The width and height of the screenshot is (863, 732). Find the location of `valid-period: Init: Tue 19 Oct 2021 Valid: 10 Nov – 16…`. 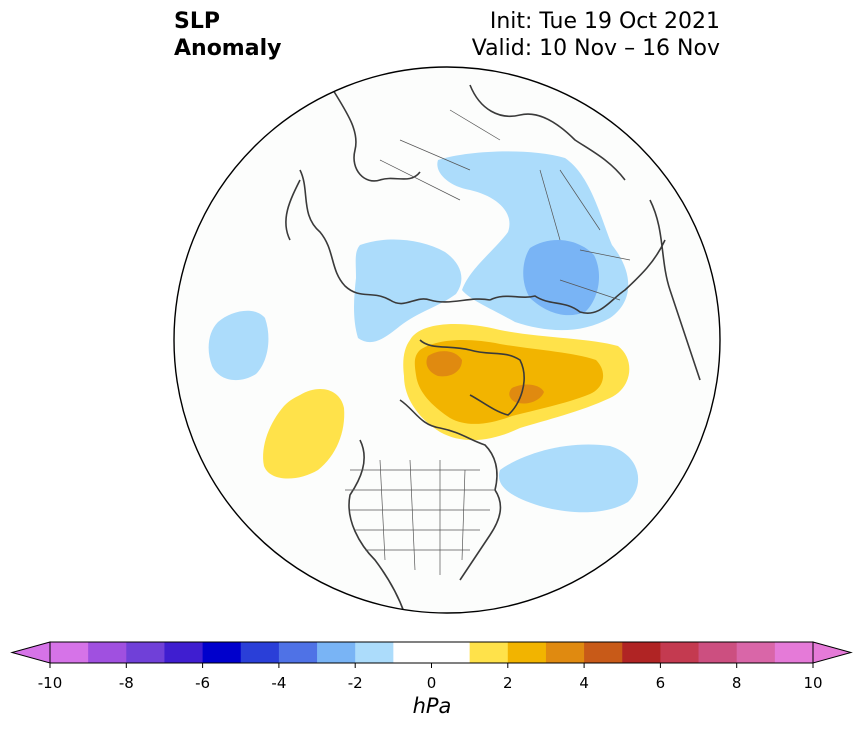

valid-period: Init: Tue 19 Oct 2021 Valid: 10 Nov – 16… is located at coordinates (596, 35).